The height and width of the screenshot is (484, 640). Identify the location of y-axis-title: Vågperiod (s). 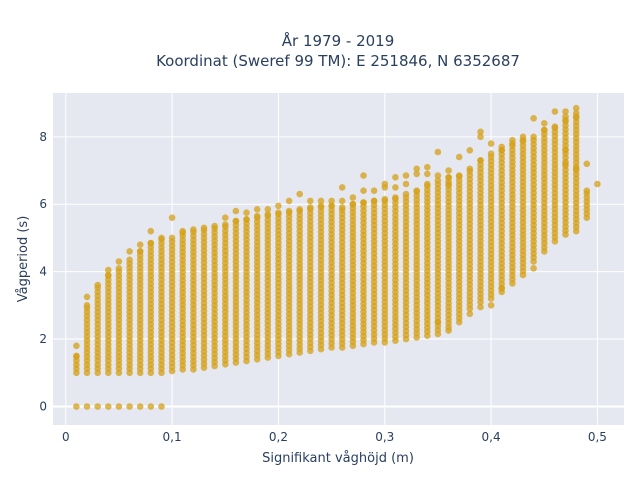
(23, 259).